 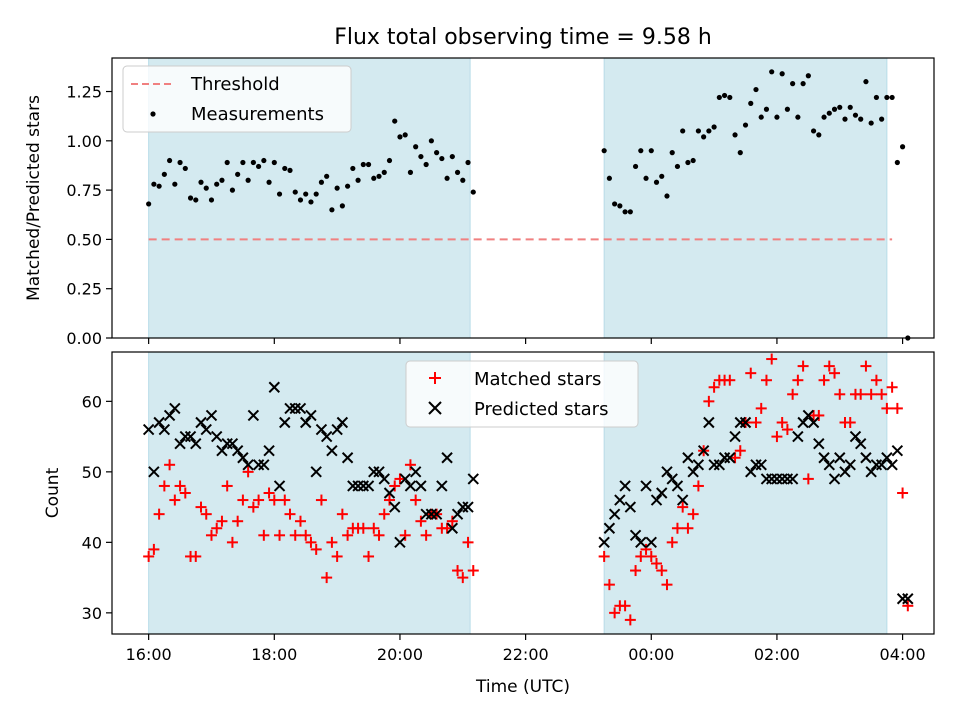 I want to click on x-tick-label: 02:00, so click(x=777, y=654).